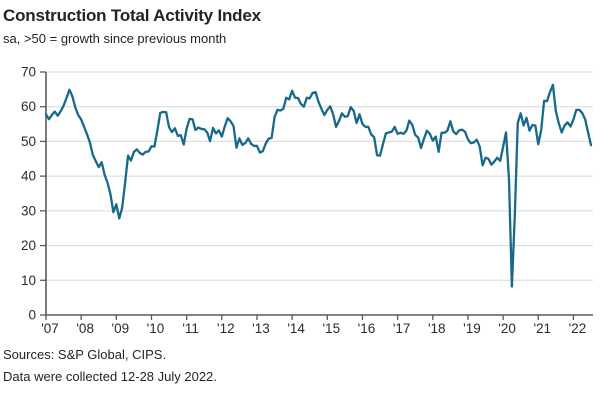 The height and width of the screenshot is (400, 600). I want to click on y-axis-label: 0, so click(32, 315).